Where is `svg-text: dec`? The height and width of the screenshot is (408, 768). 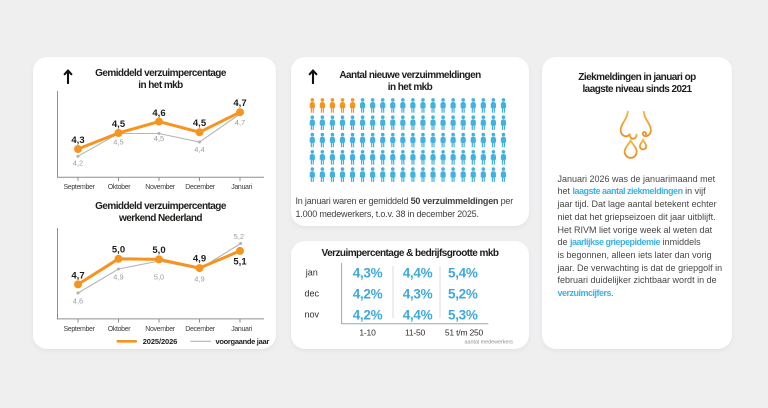
svg-text: dec is located at coordinates (312, 294).